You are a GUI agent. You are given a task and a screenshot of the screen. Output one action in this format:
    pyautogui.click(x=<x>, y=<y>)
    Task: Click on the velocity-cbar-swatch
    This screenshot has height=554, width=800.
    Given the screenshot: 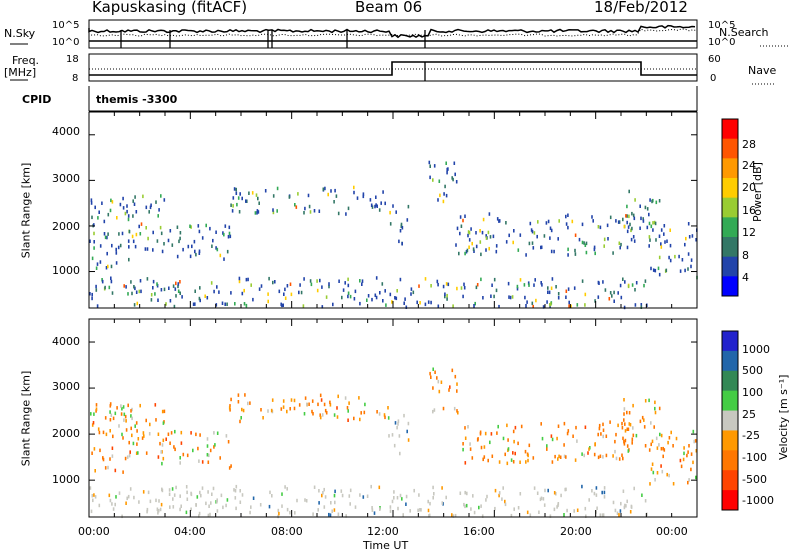 What is the action you would take?
    pyautogui.click(x=730, y=341)
    